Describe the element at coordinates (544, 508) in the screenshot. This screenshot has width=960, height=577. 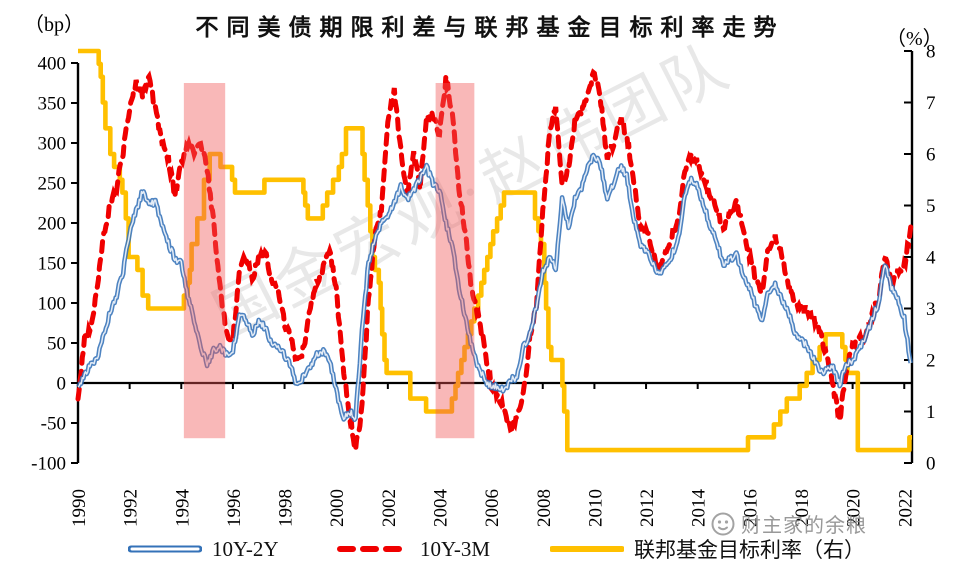
I see `svg-text: 2008` at that location.